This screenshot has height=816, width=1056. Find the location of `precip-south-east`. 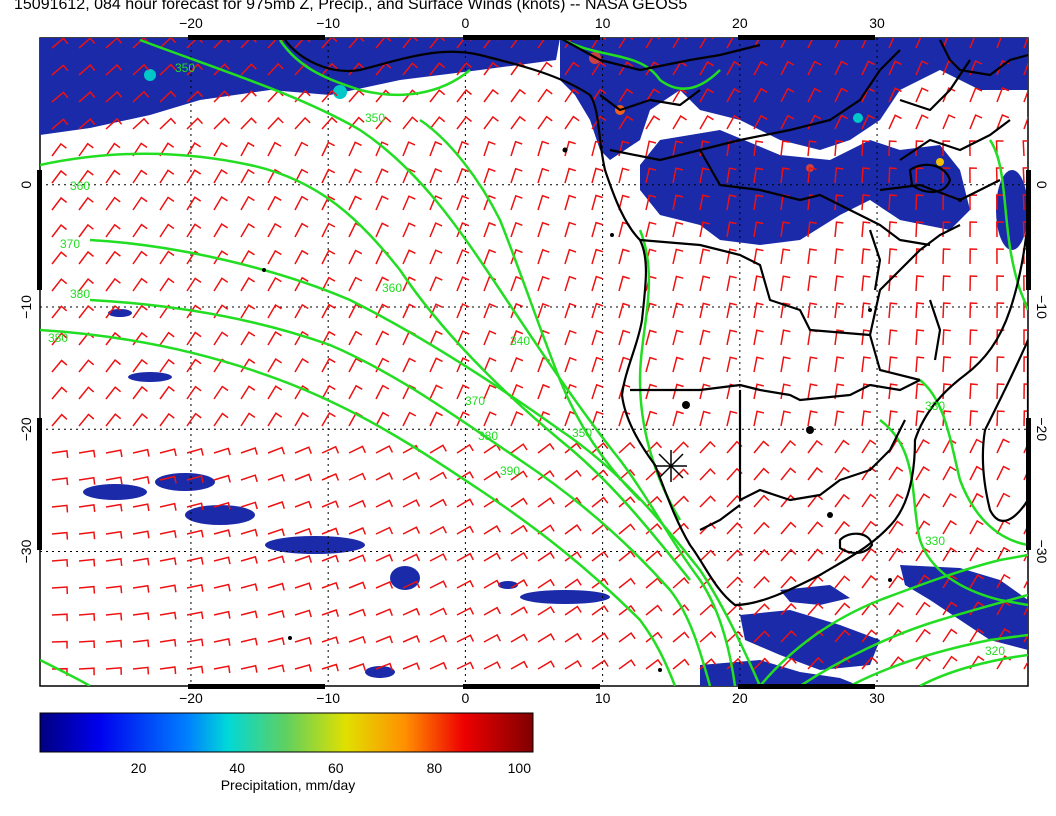

precip-south-east is located at coordinates (964, 607).